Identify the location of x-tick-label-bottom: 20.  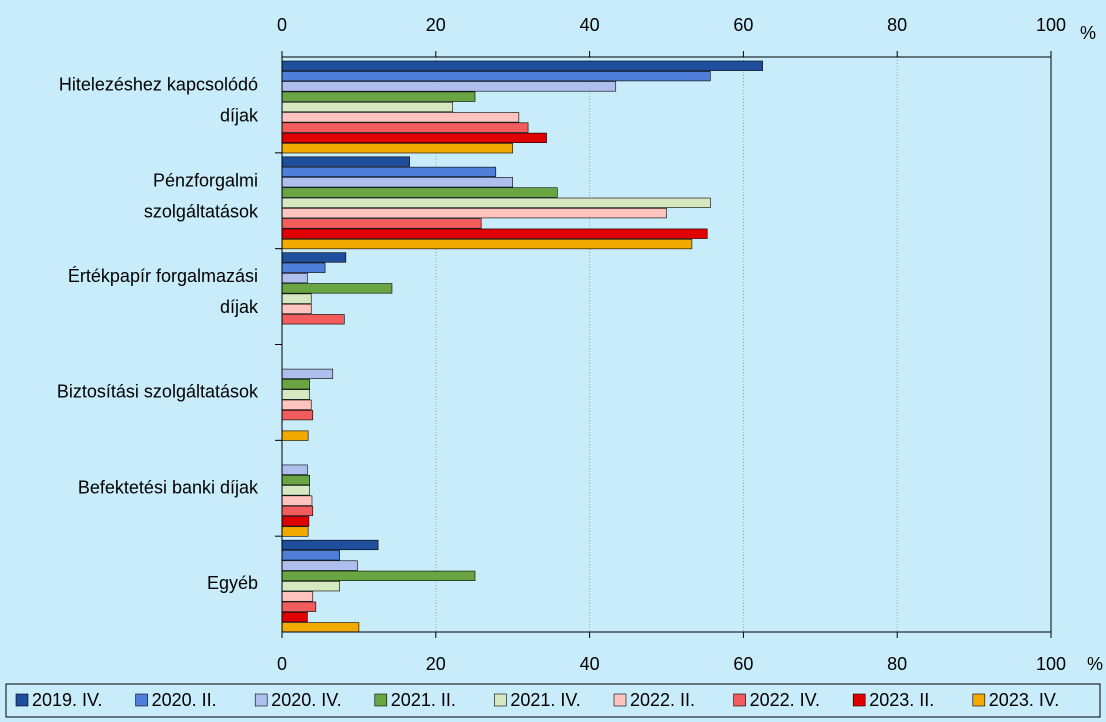
(436, 664).